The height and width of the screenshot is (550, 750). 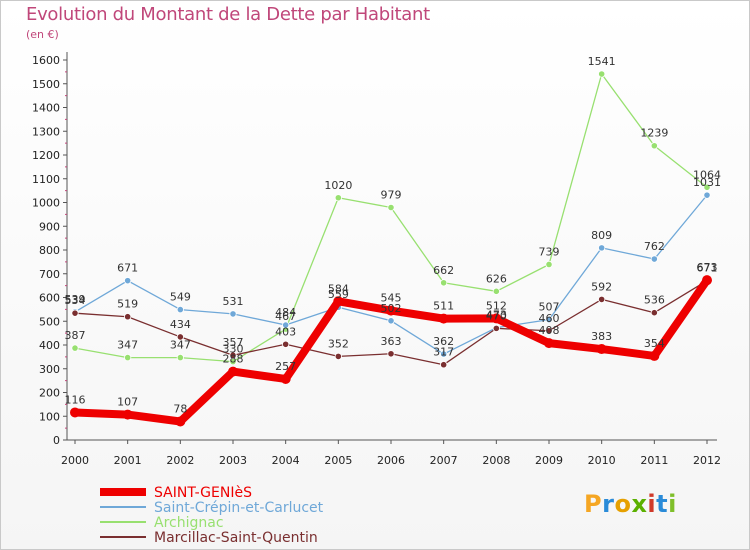 I want to click on y-tick-label: 0, so click(x=56, y=440).